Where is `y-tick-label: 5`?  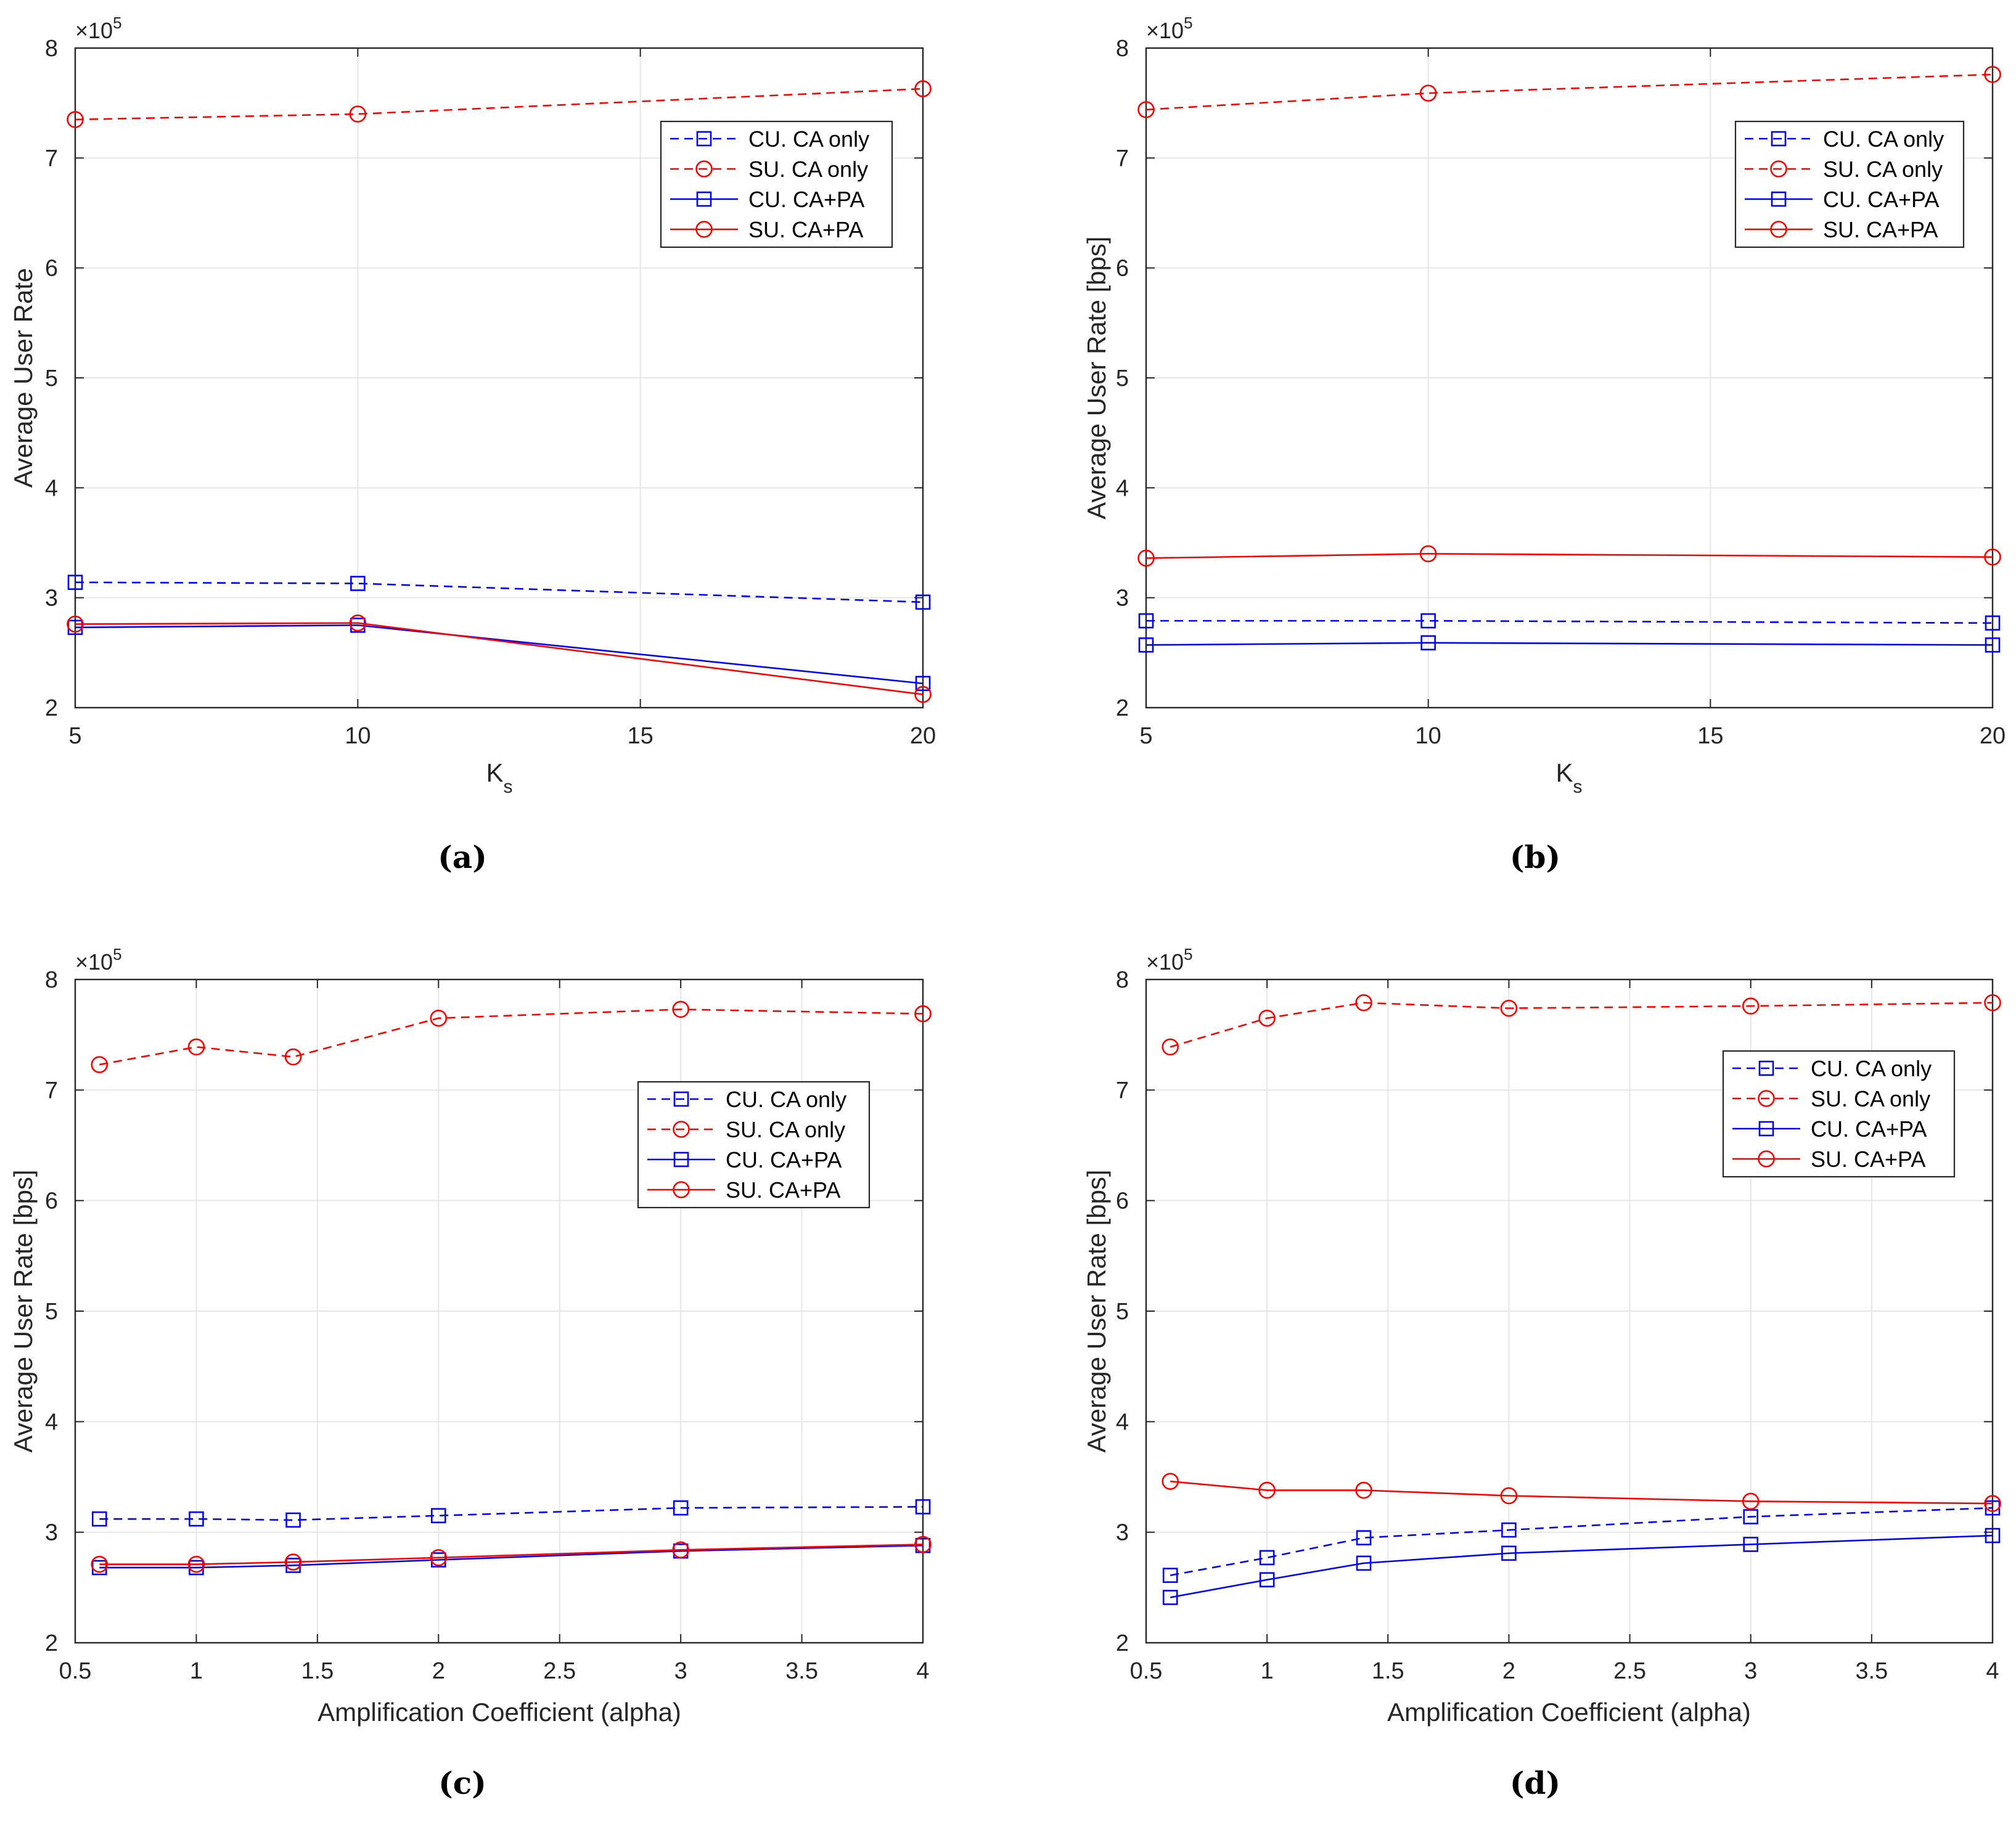
y-tick-label: 5 is located at coordinates (1122, 378).